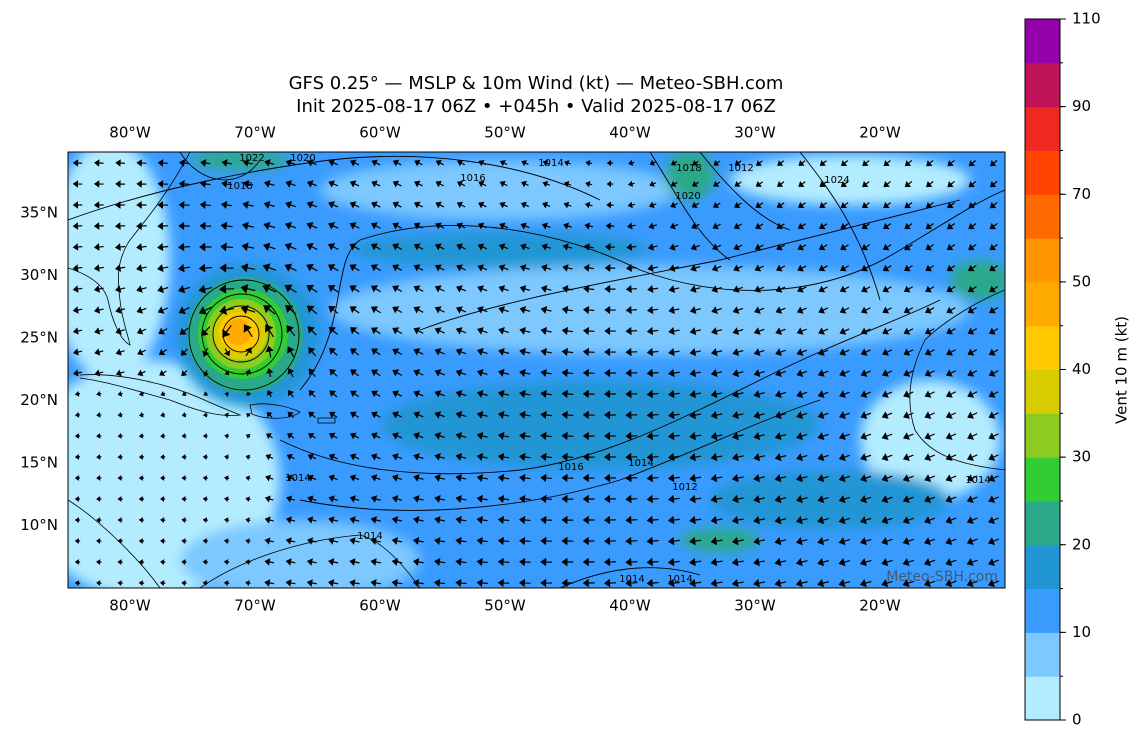 The height and width of the screenshot is (744, 1144). What do you see at coordinates (255, 606) in the screenshot?
I see `lon-label: 70°W` at bounding box center [255, 606].